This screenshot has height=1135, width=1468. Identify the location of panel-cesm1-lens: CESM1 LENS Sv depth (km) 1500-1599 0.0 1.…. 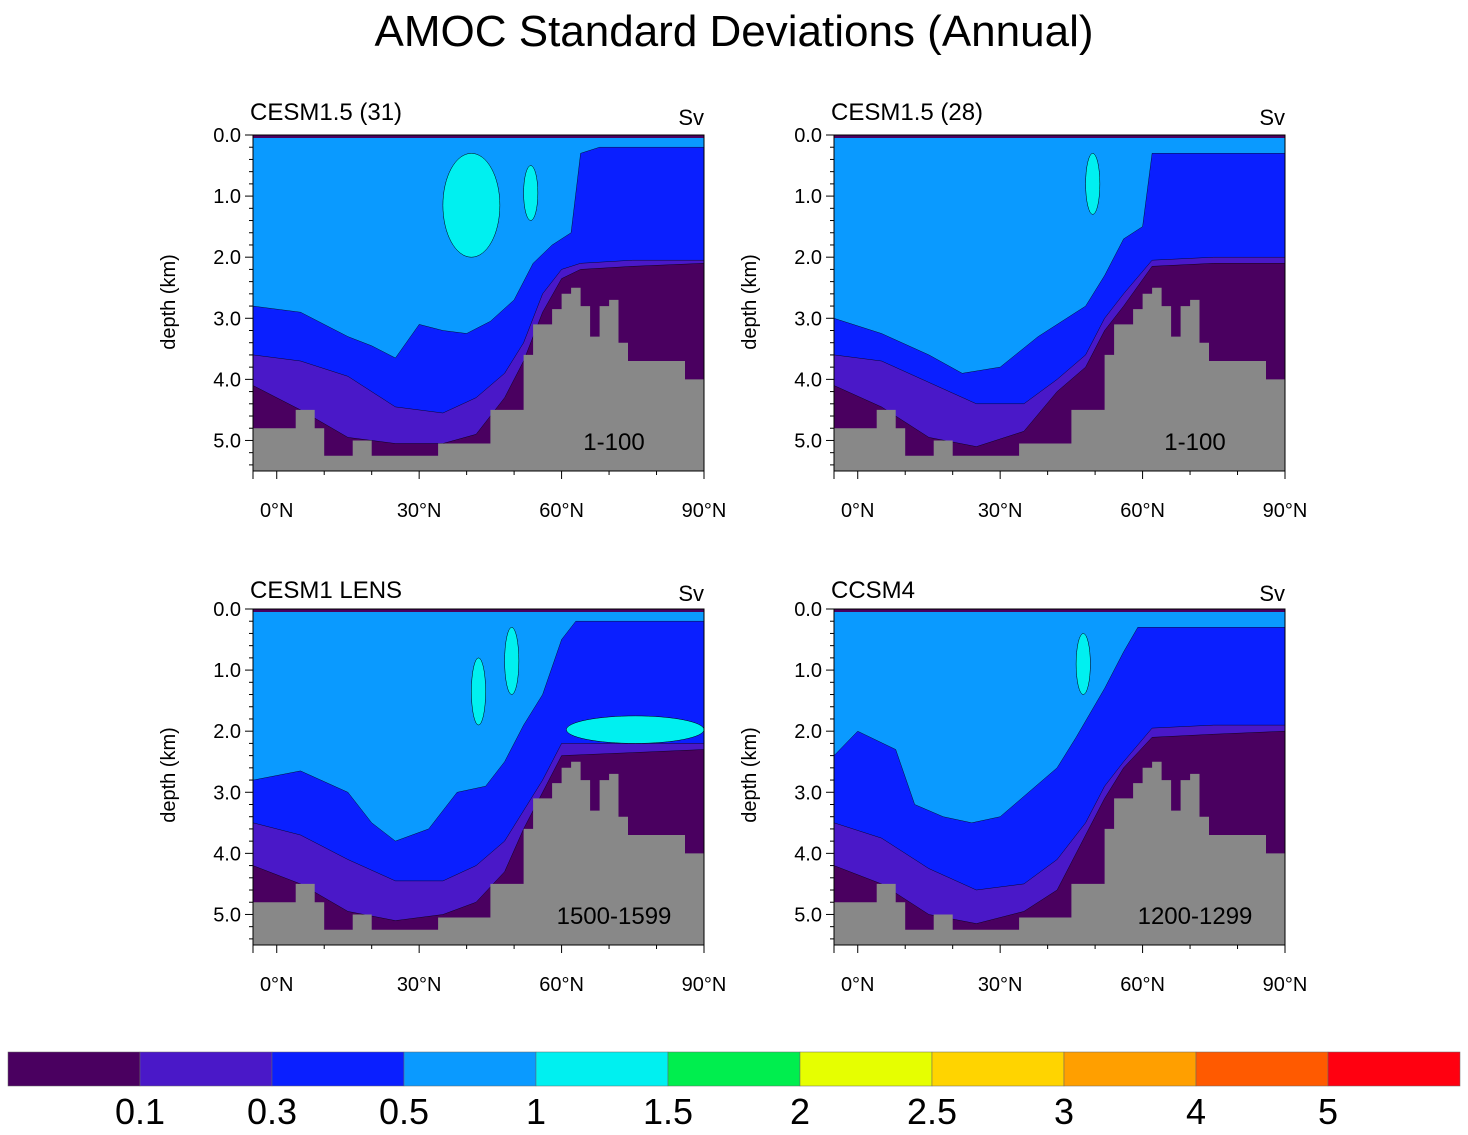
(442, 786).